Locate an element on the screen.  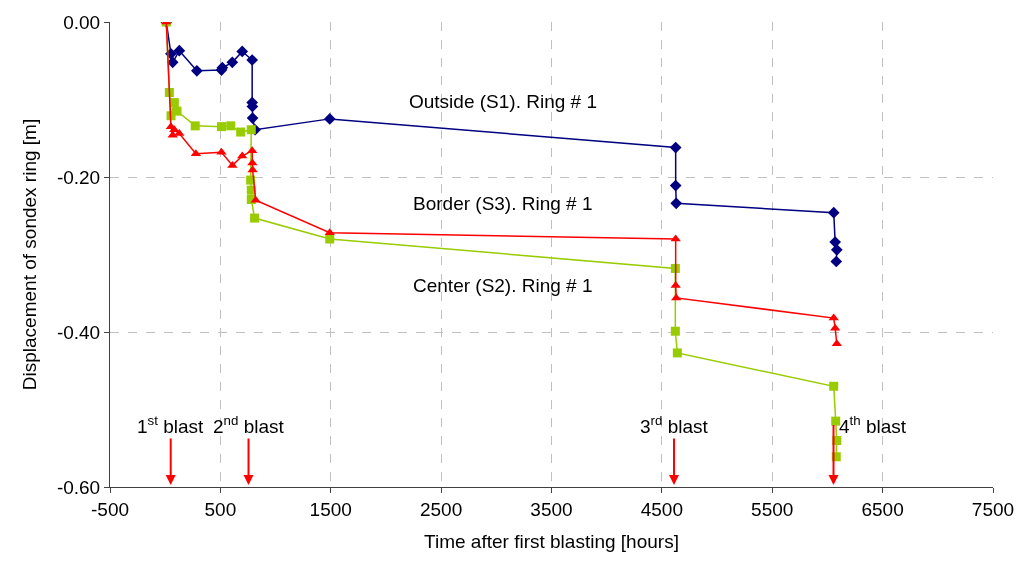
x-tick-label: 6500 is located at coordinates (882, 509).